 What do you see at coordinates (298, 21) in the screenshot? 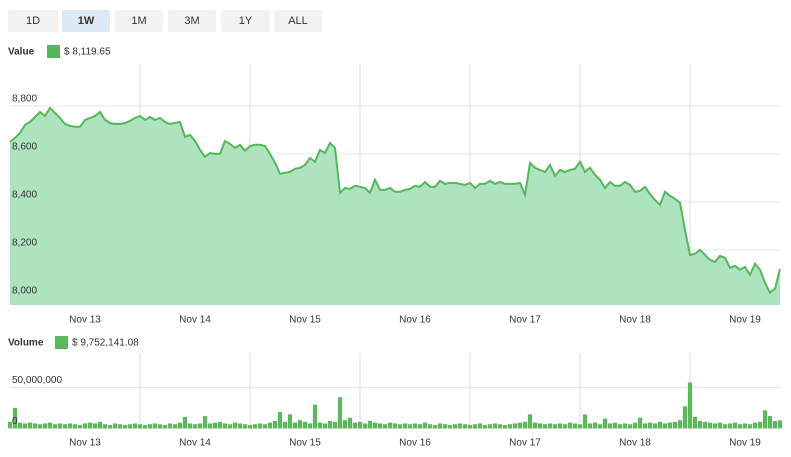
I see `range-button: ALL` at bounding box center [298, 21].